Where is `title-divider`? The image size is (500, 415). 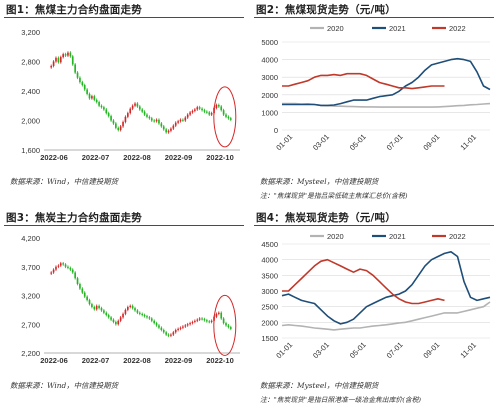 title-divider is located at coordinates (124, 225).